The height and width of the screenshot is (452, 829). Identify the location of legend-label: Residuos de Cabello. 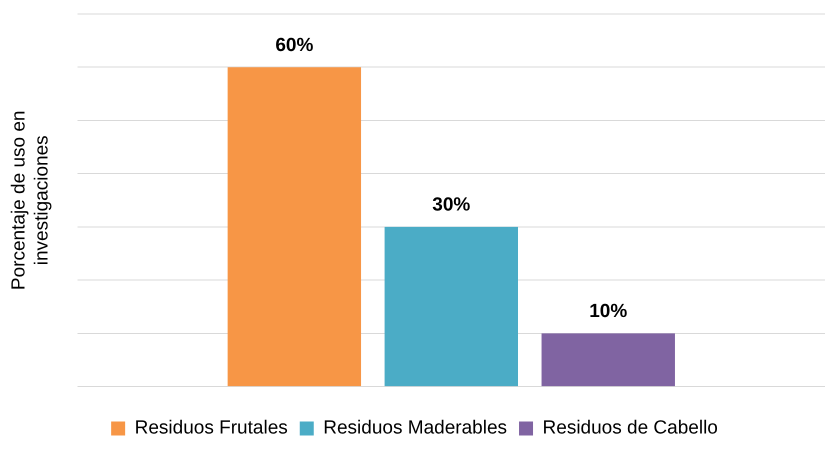
(630, 428).